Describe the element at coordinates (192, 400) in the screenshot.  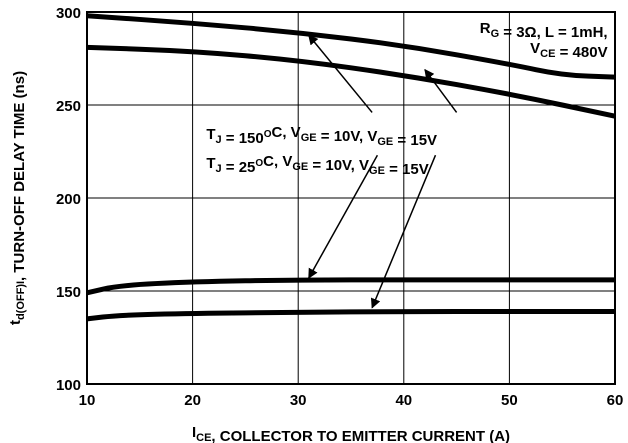
I see `x-tick-label: 20` at that location.